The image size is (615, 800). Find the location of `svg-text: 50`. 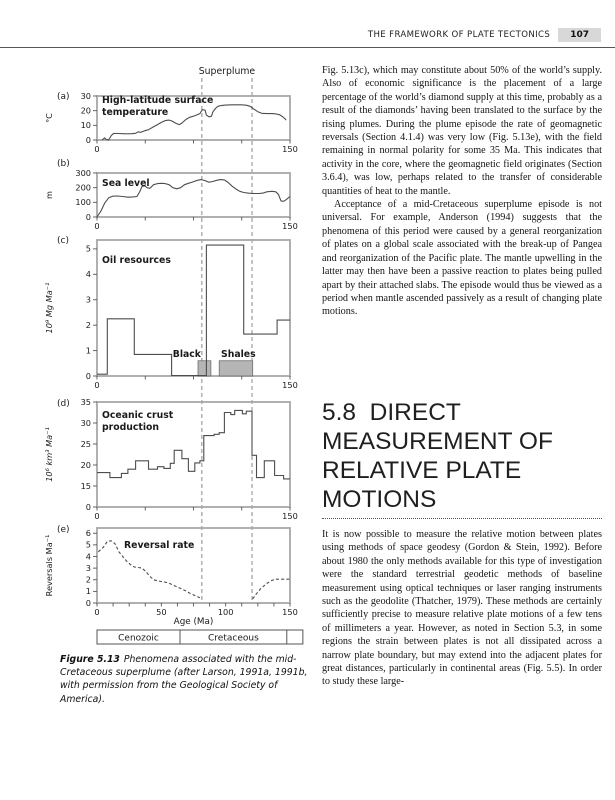

svg-text: 50 is located at coordinates (161, 612).